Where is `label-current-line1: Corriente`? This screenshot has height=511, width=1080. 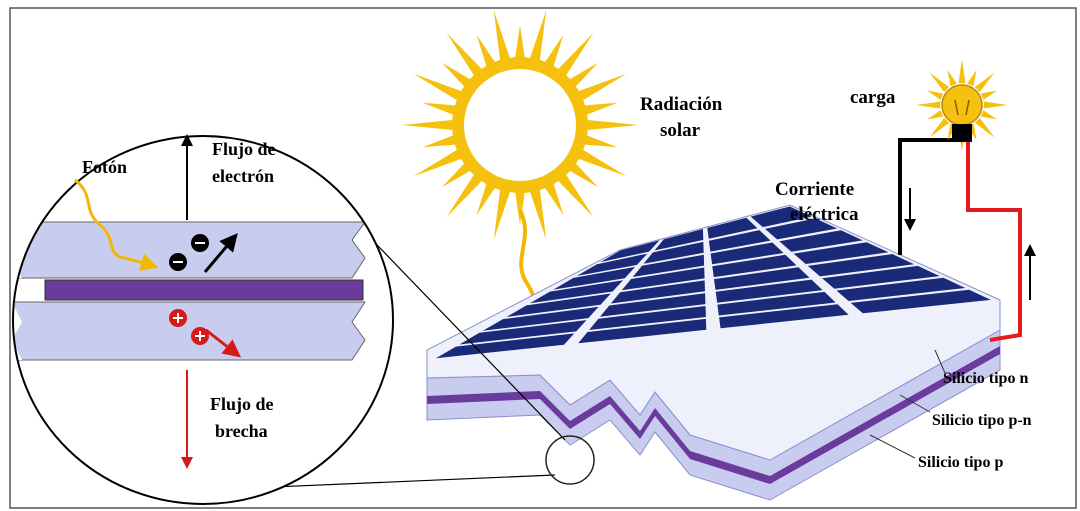
label-current-line1: Corriente is located at coordinates (814, 189).